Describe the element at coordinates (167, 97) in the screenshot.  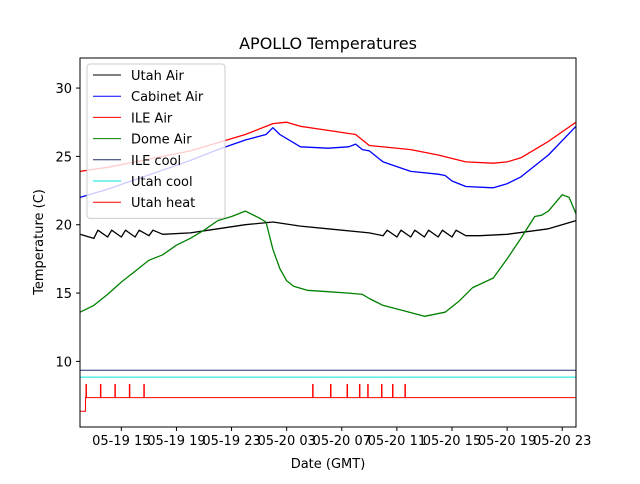
I see `legend-label: Cabinet Air` at that location.